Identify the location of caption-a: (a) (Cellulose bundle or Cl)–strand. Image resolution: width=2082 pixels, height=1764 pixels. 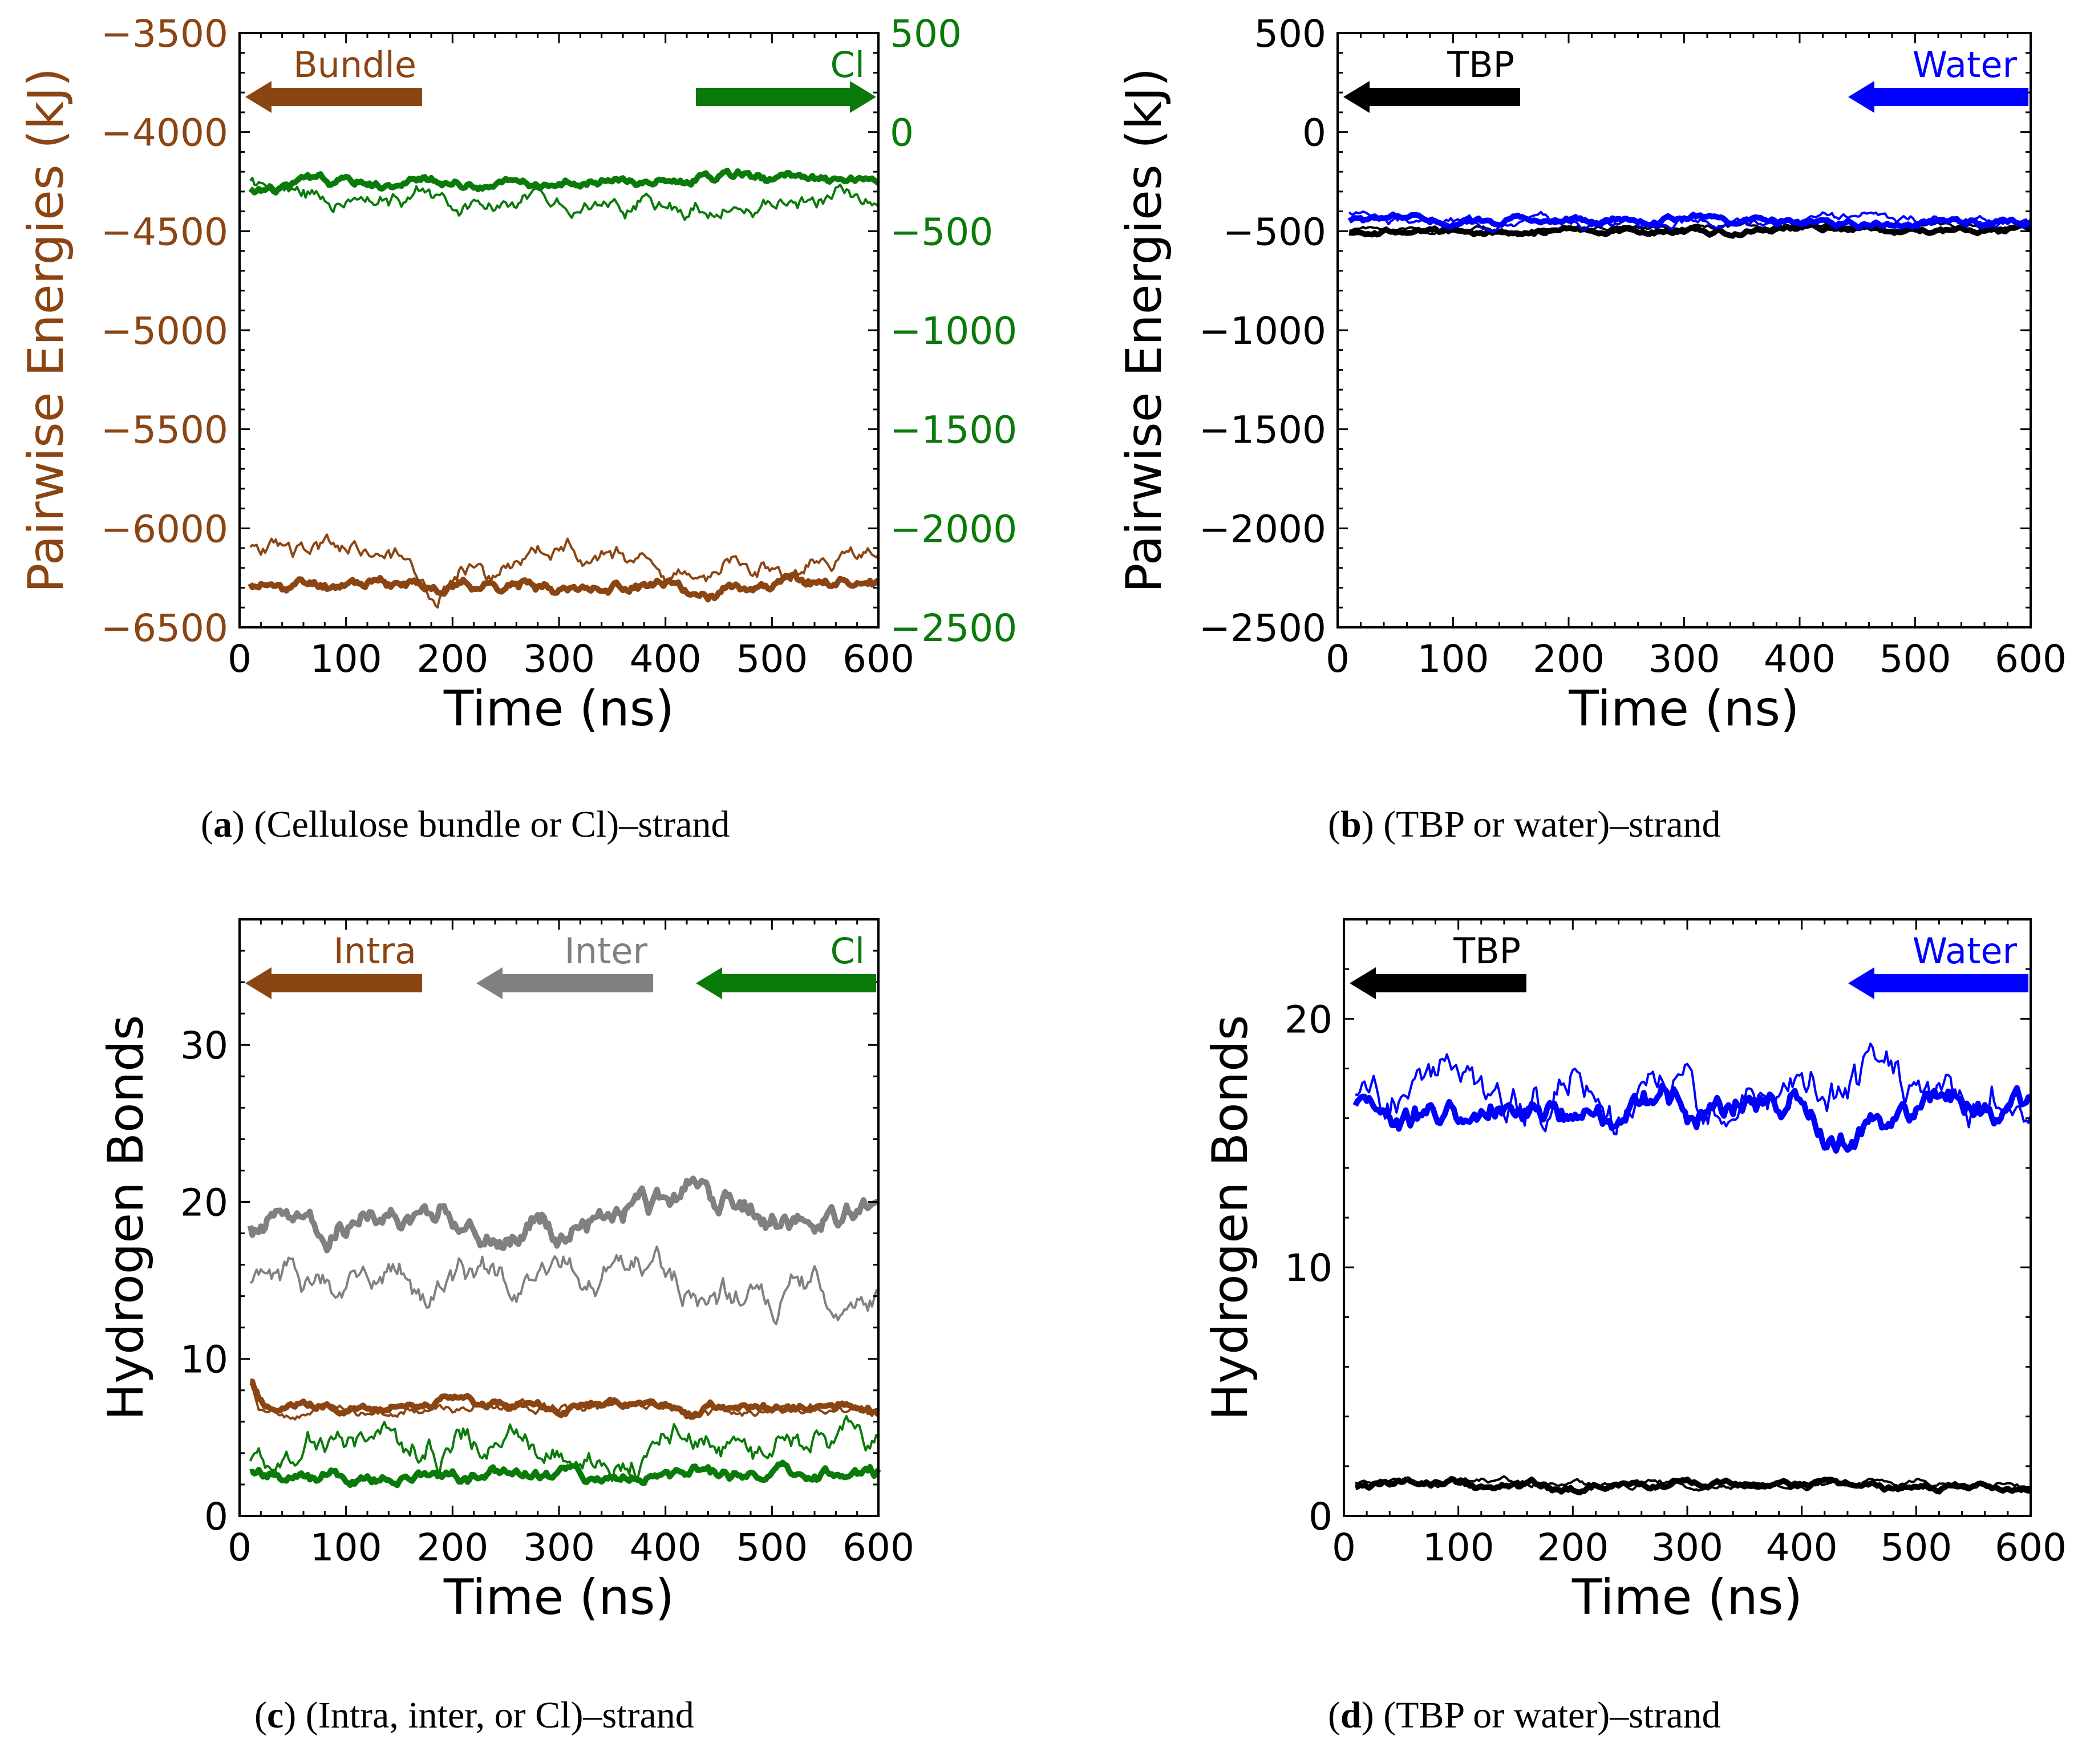
(466, 824).